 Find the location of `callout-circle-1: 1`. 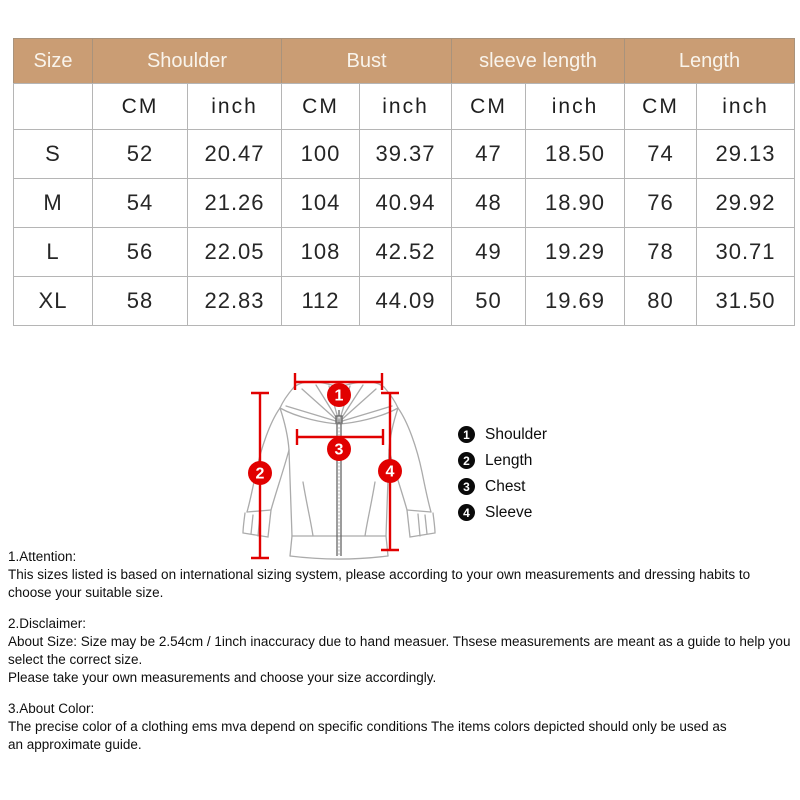

callout-circle-1: 1 is located at coordinates (339, 395).